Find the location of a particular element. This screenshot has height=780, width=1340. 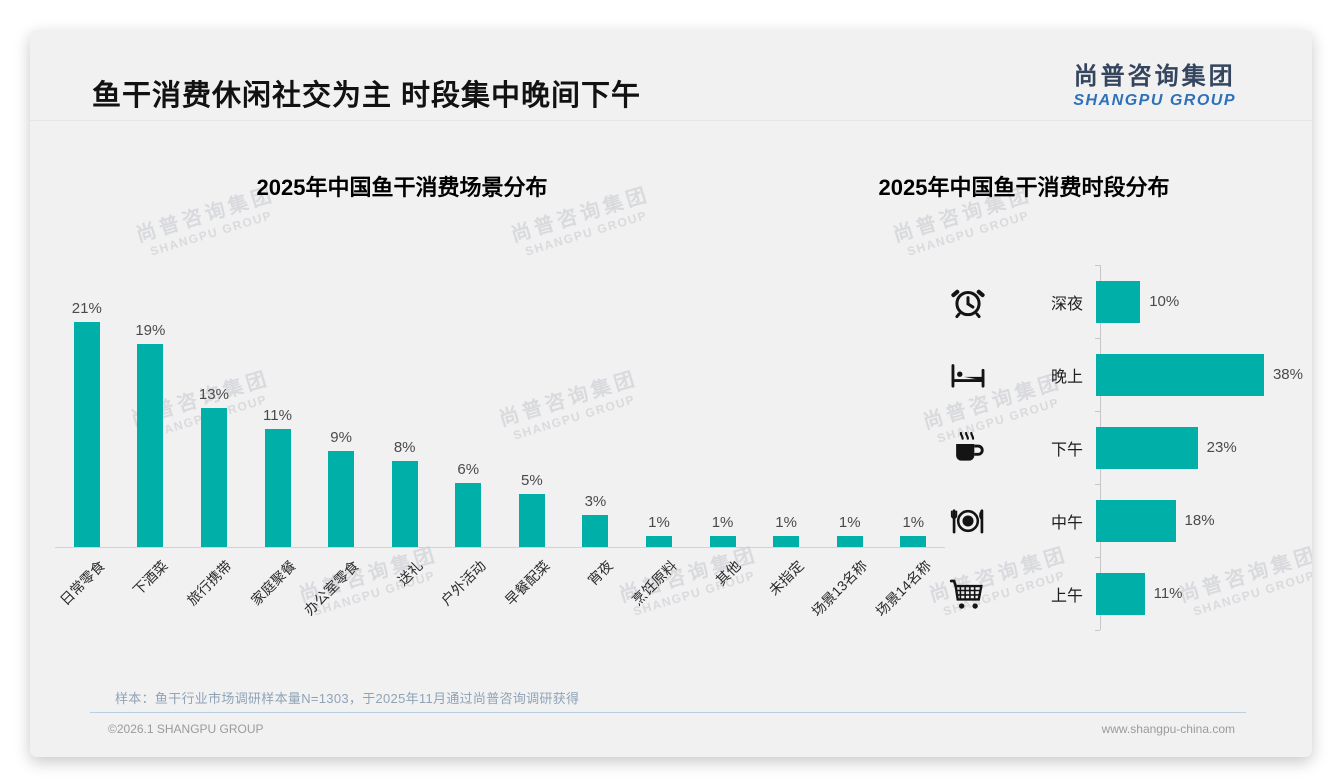

bar-group: 1% 其他 is located at coordinates (723, 448).